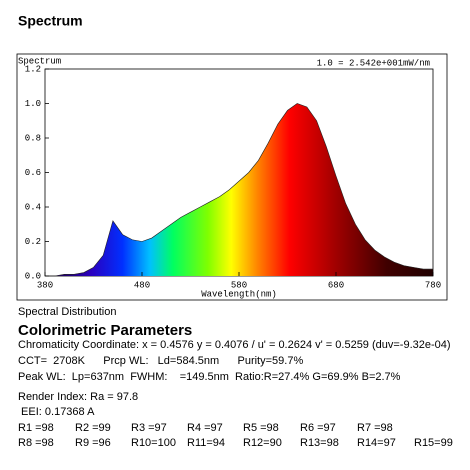  I want to click on render-index: R12=90, so click(262, 443).